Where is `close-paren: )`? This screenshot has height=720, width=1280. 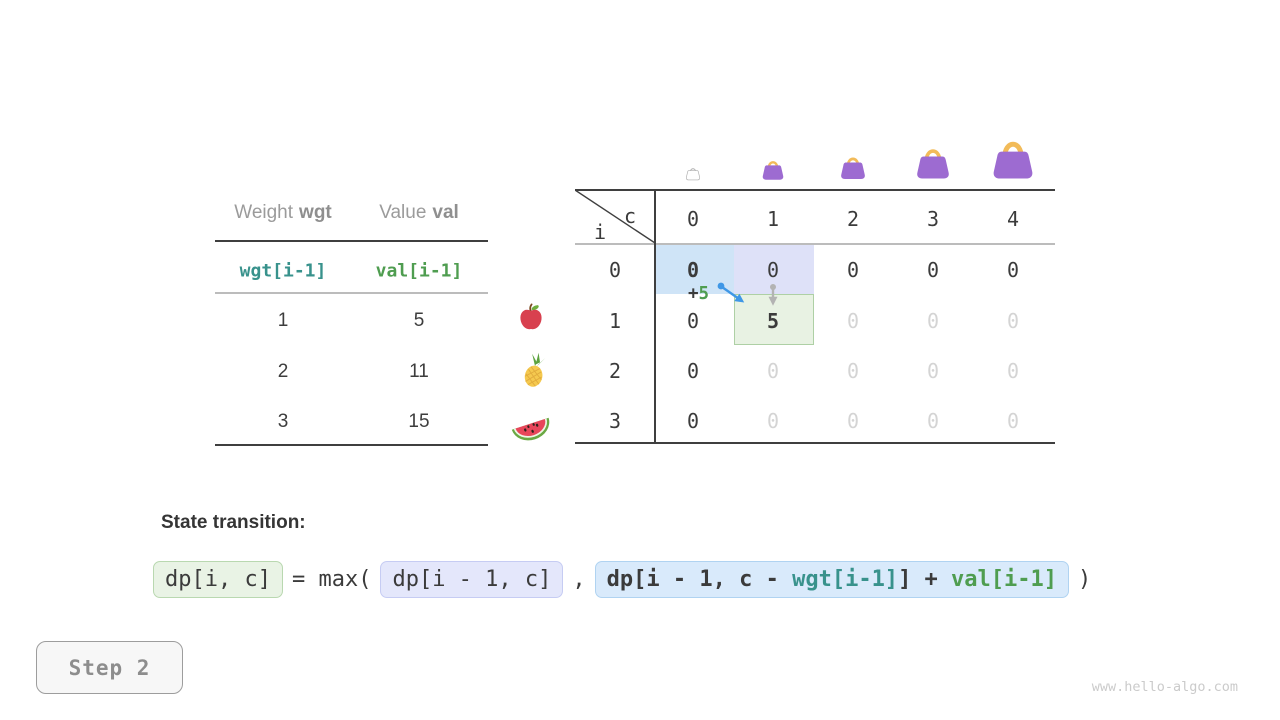 close-paren: ) is located at coordinates (1085, 579).